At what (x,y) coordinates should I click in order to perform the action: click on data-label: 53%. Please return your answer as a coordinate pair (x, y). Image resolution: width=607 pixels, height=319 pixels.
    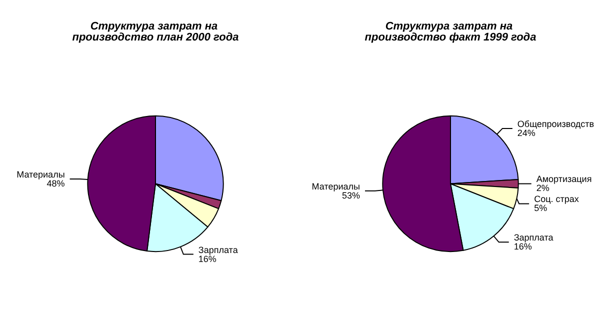
    Looking at the image, I should click on (351, 195).